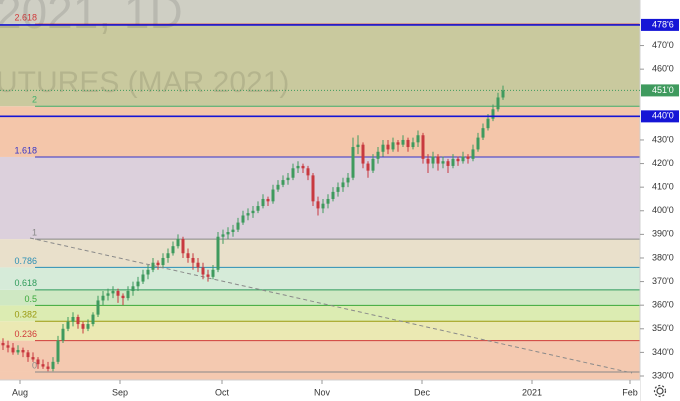  I want to click on last-price-tag, so click(660, 90).